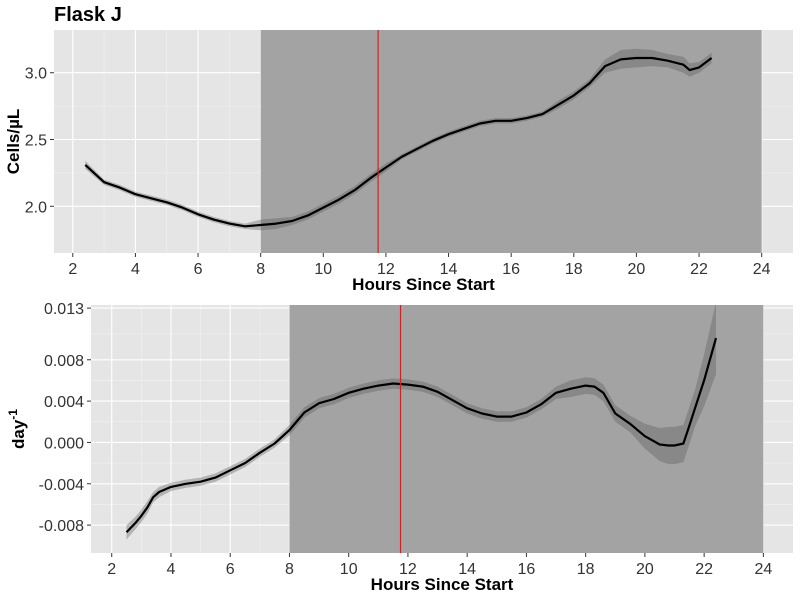 The height and width of the screenshot is (600, 800). Describe the element at coordinates (88, 15) in the screenshot. I see `chart-title: Flask J` at that location.